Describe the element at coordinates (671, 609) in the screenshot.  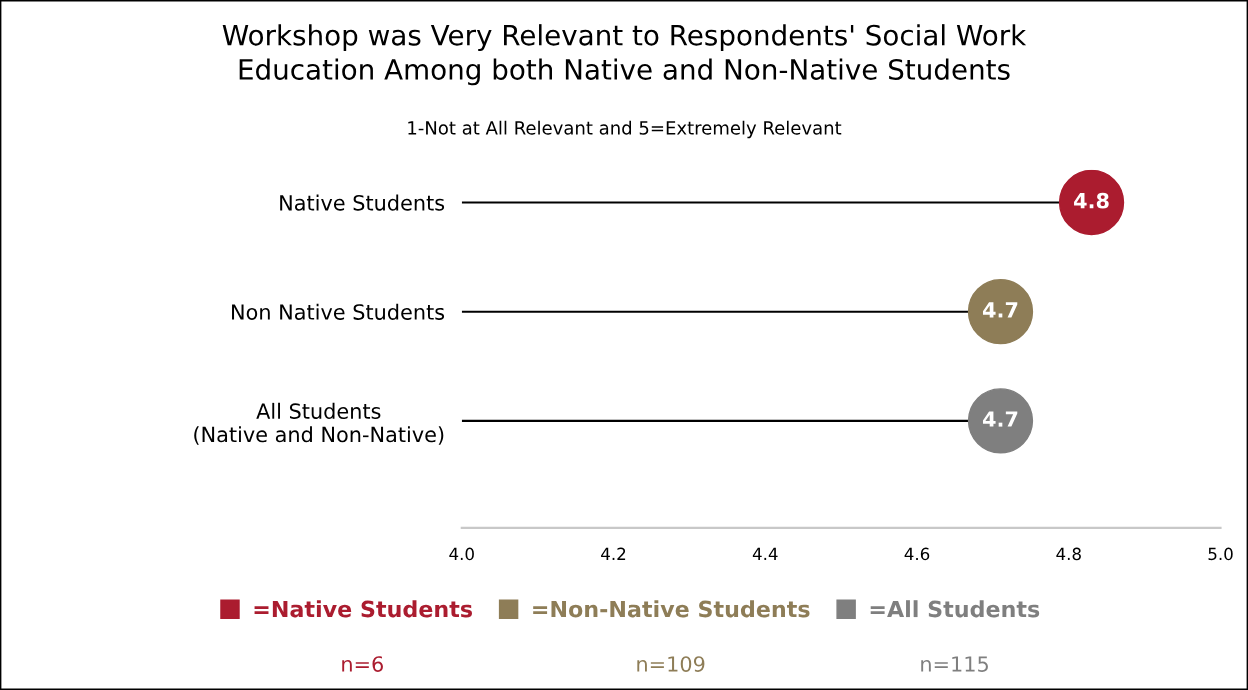
I see `legend-label: =Non-Native Students` at that location.